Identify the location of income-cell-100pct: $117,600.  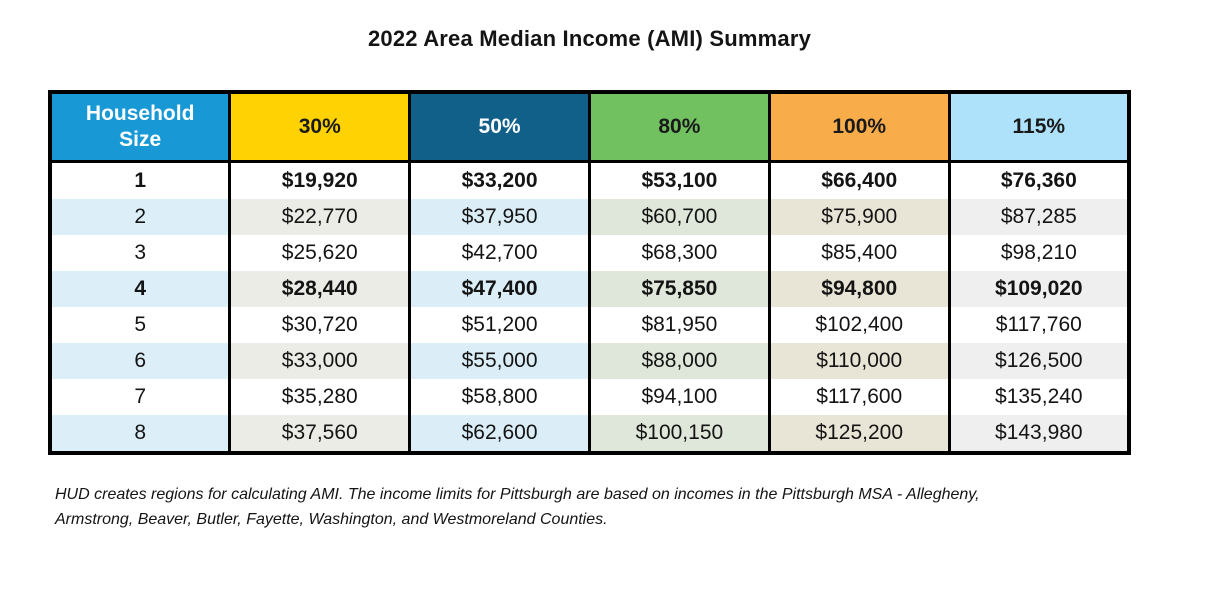
(859, 397).